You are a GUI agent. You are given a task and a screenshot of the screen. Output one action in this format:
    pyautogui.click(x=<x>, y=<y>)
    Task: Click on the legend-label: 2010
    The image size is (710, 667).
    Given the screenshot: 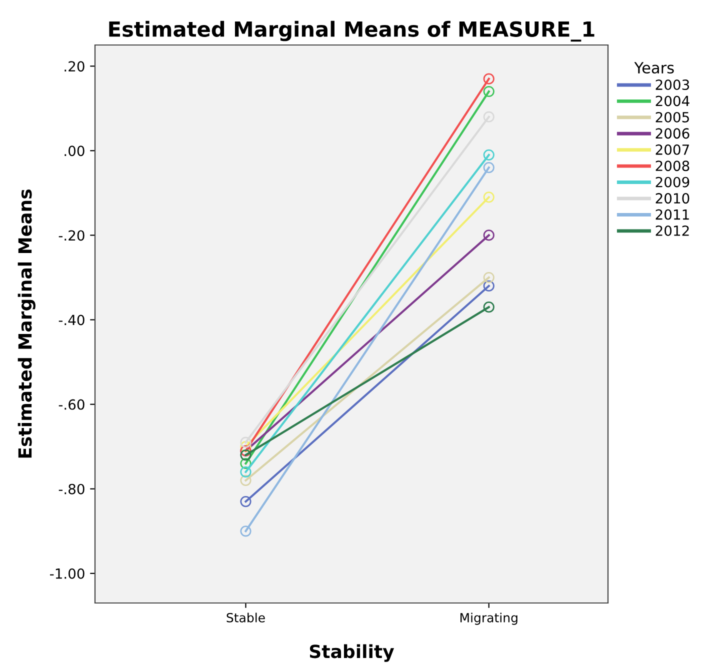 What is the action you would take?
    pyautogui.click(x=673, y=198)
    